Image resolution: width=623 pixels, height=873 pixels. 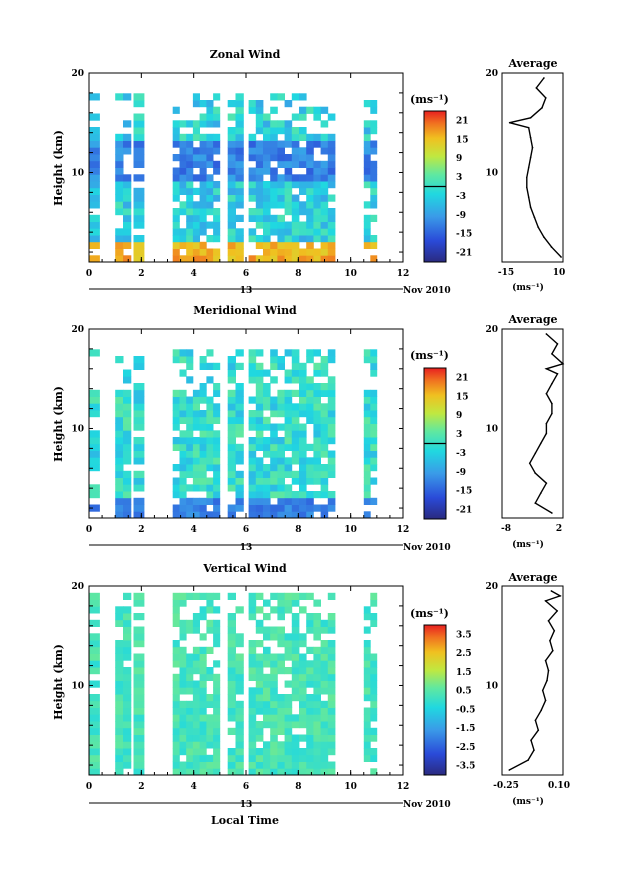 I want to click on profile-x-tick-label: 10, so click(x=559, y=273).